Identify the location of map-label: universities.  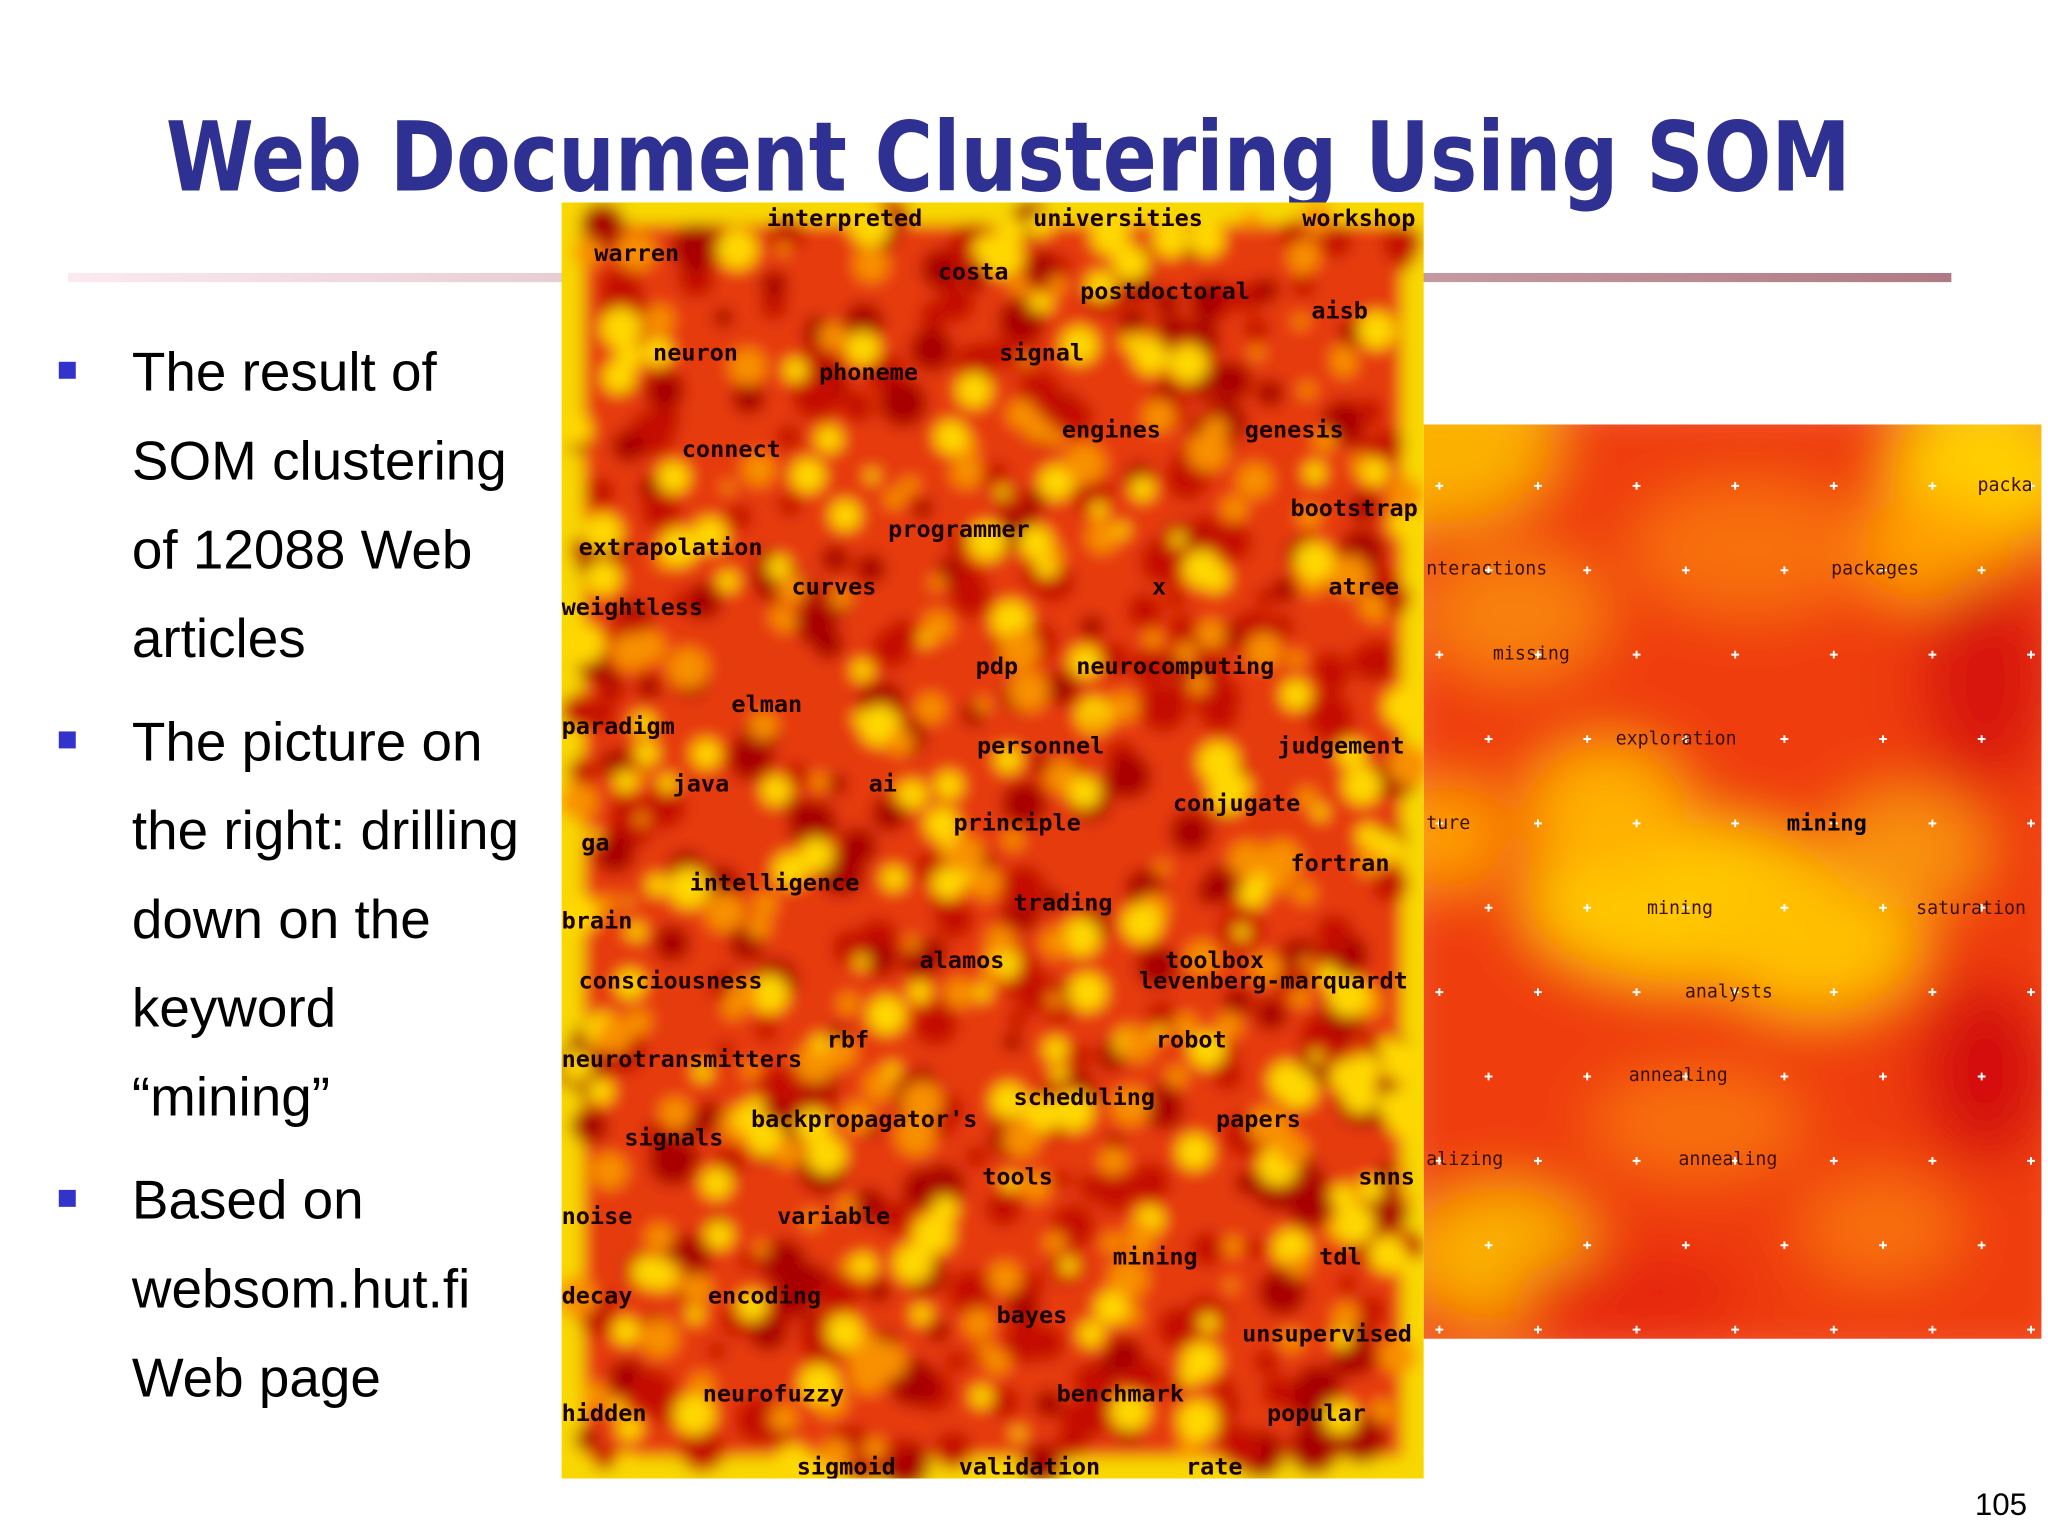
(1118, 218).